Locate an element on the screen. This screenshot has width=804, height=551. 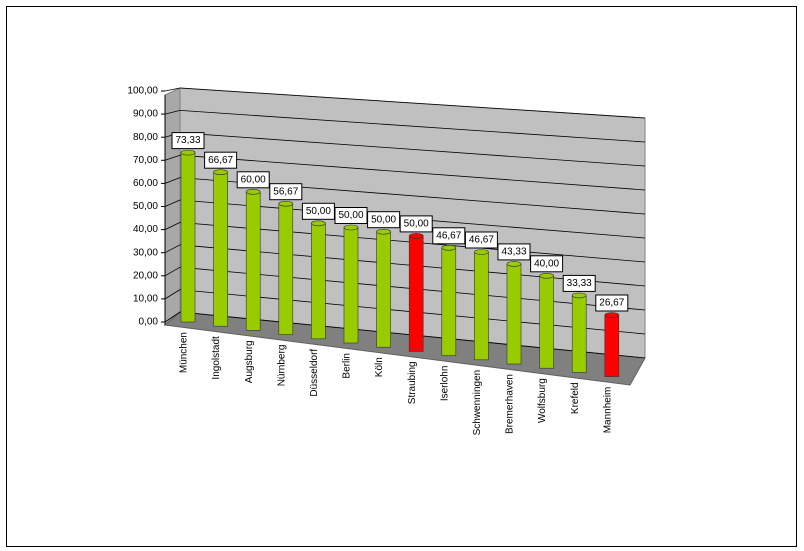
x-tick-label: Köln is located at coordinates (379, 367).